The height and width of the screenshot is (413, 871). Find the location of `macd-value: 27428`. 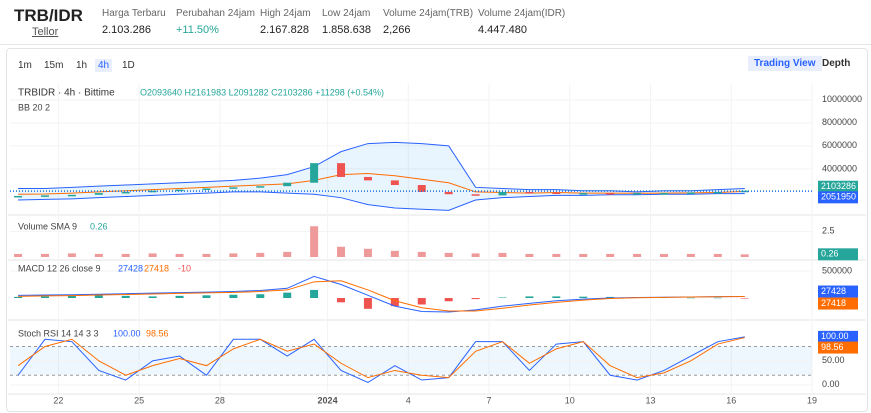

macd-value: 27428 is located at coordinates (130, 268).